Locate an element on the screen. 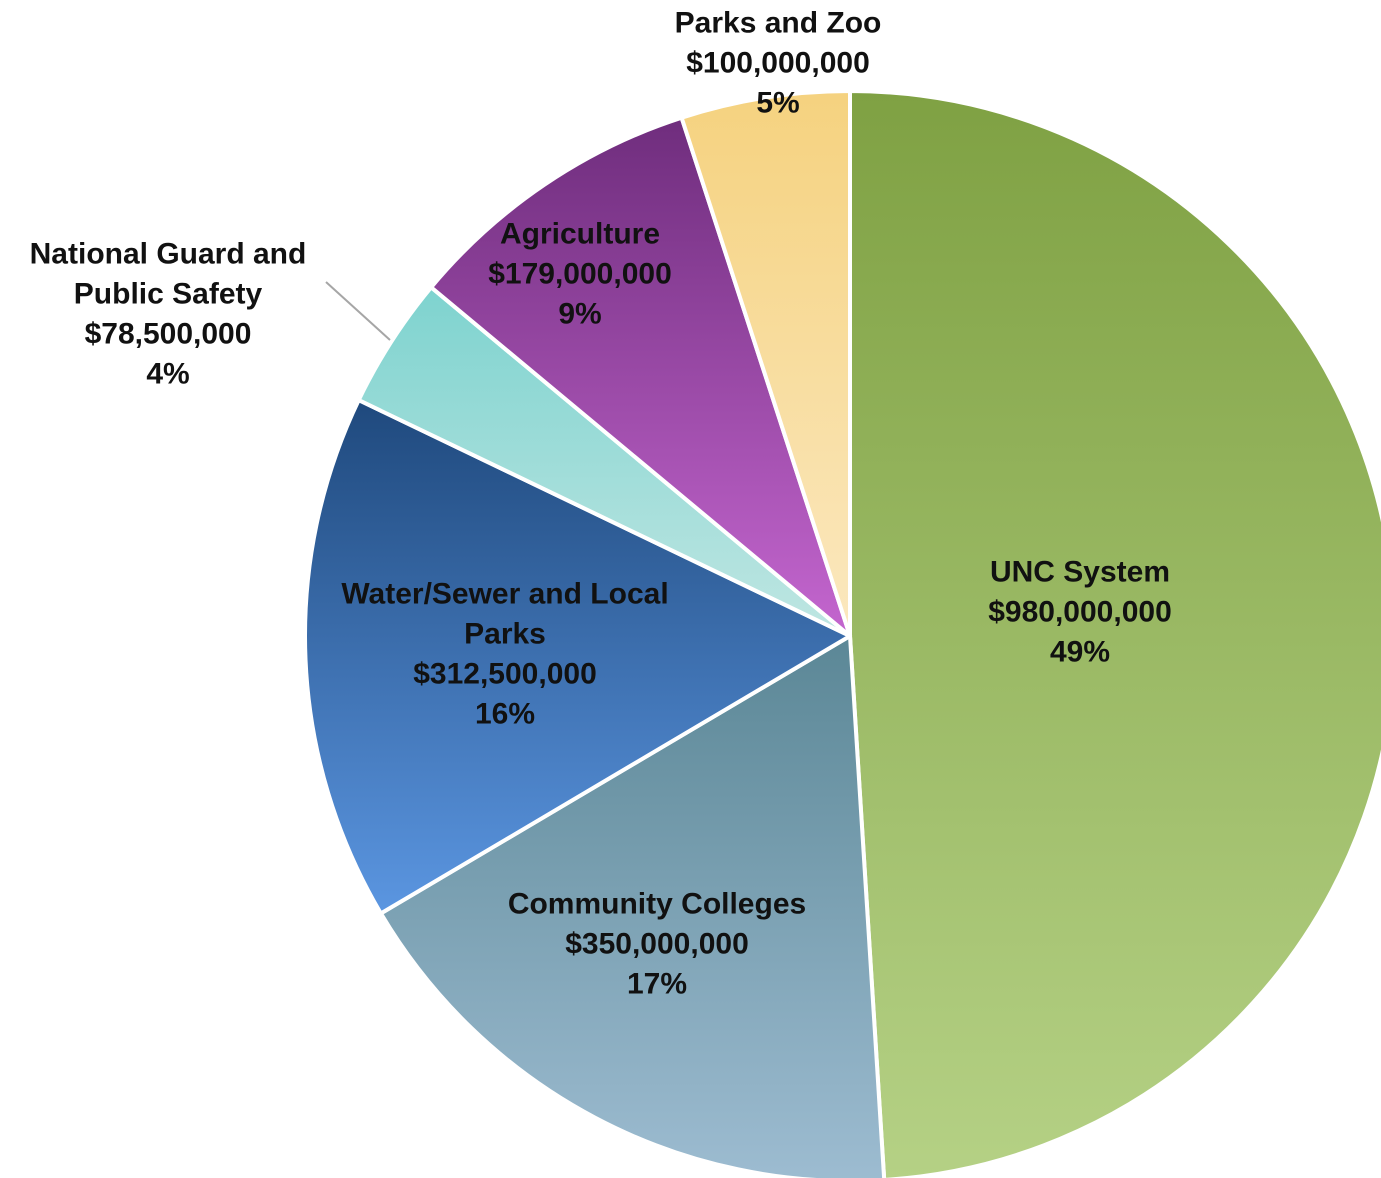 The image size is (1381, 1178). slice-percent-label: 49% is located at coordinates (1080, 652).